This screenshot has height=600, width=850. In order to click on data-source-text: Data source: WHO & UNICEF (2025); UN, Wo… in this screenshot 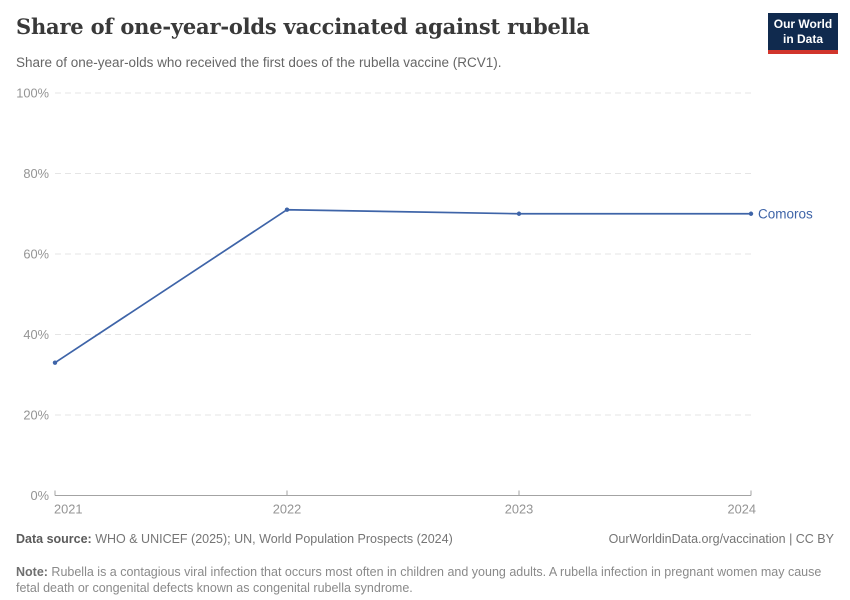, I will do `click(234, 539)`.